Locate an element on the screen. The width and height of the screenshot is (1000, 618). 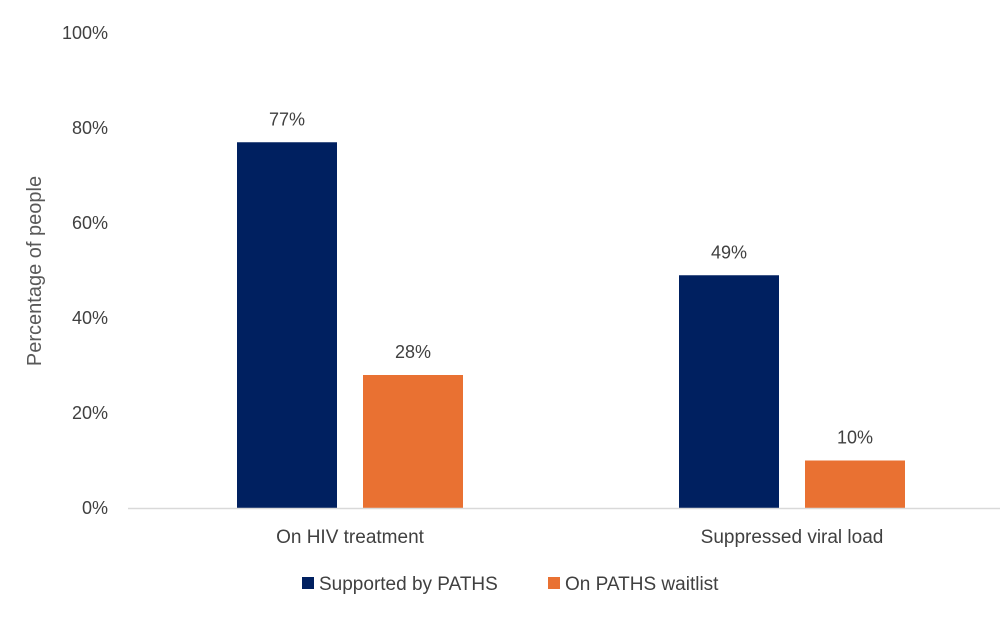
y-tick-label: 20% is located at coordinates (90, 413).